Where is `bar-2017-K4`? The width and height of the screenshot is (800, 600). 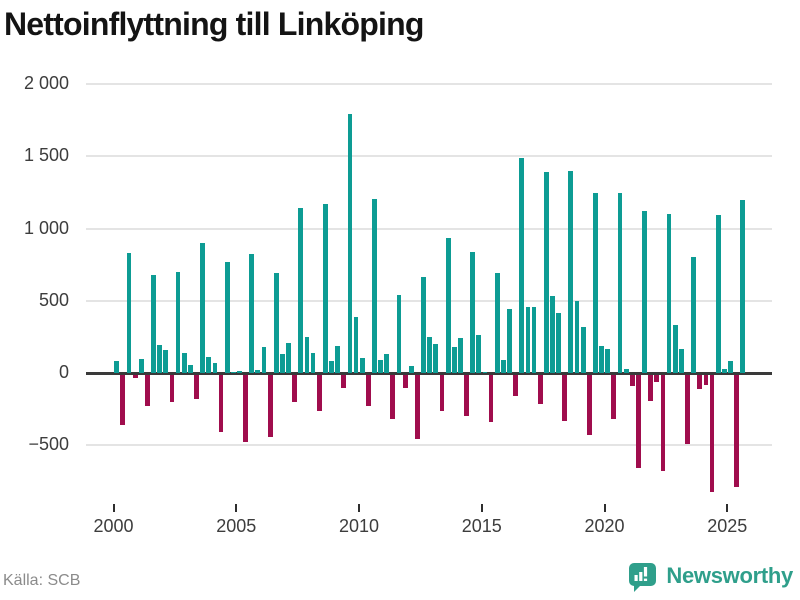
bar-2017-K4 is located at coordinates (552, 334).